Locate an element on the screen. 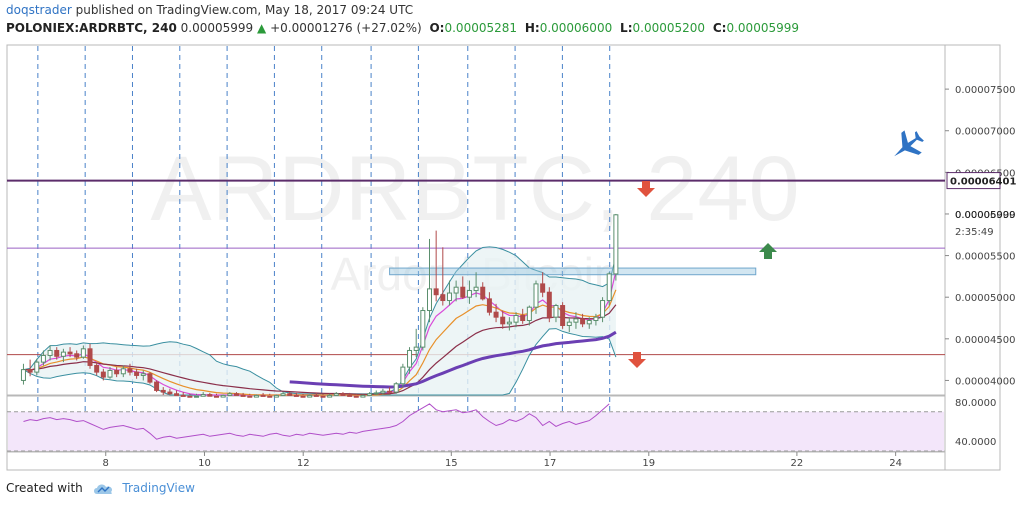 The height and width of the screenshot is (507, 1022). price-axis is located at coordinates (972, 257).